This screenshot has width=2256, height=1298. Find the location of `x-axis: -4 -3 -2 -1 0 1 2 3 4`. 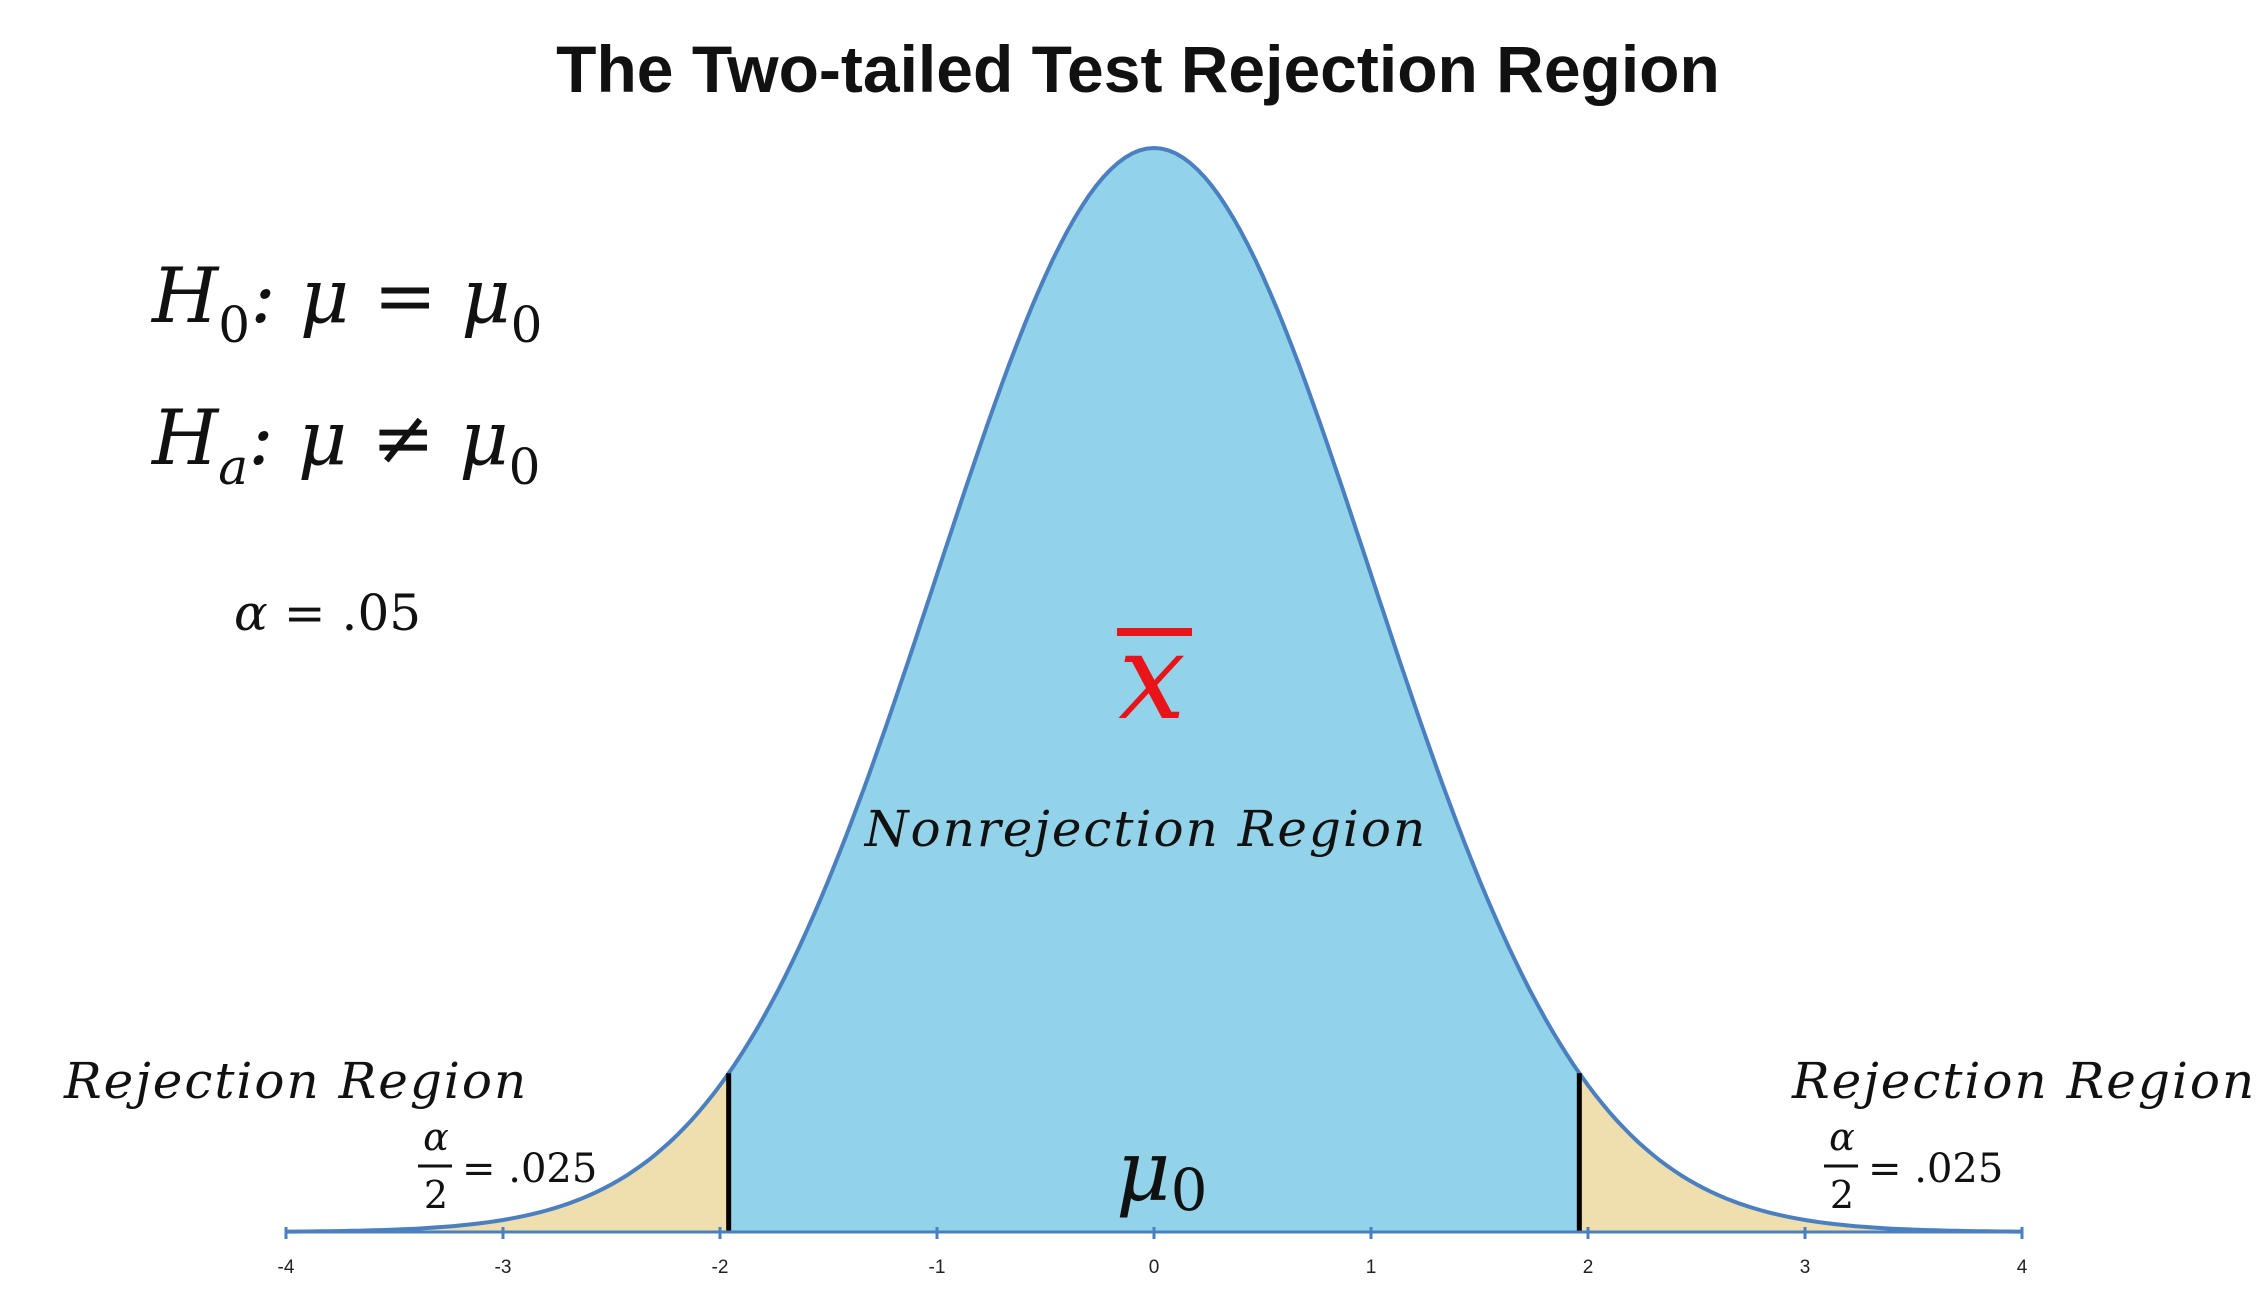

x-axis: -4 -3 -2 -1 0 1 2 3 4 is located at coordinates (1153, 1252).